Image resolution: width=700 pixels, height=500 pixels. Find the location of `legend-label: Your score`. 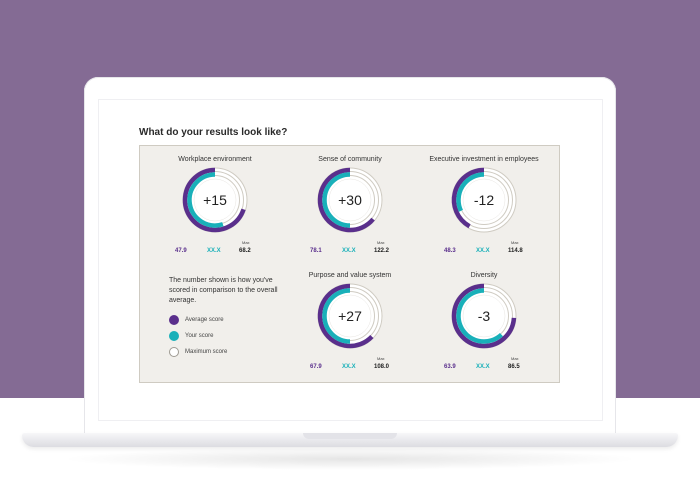

legend-label: Your score is located at coordinates (199, 336).